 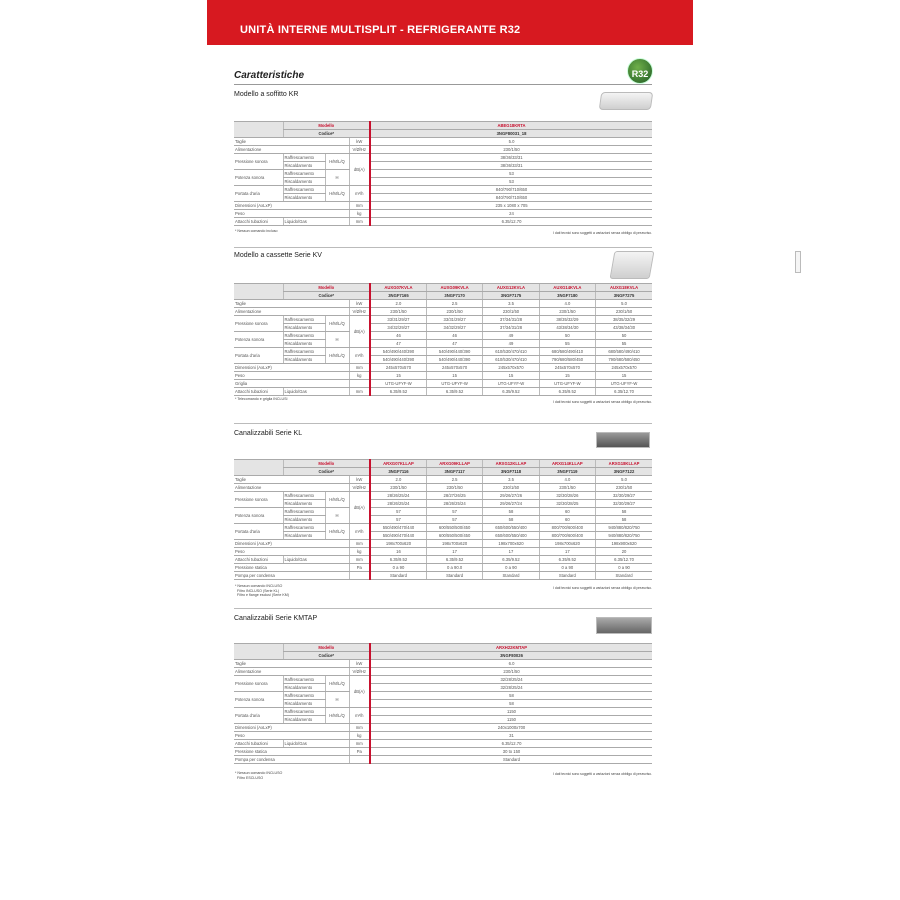 I want to click on table-row: Peso kg 15 15 15 15 15, so click(x=443, y=375).